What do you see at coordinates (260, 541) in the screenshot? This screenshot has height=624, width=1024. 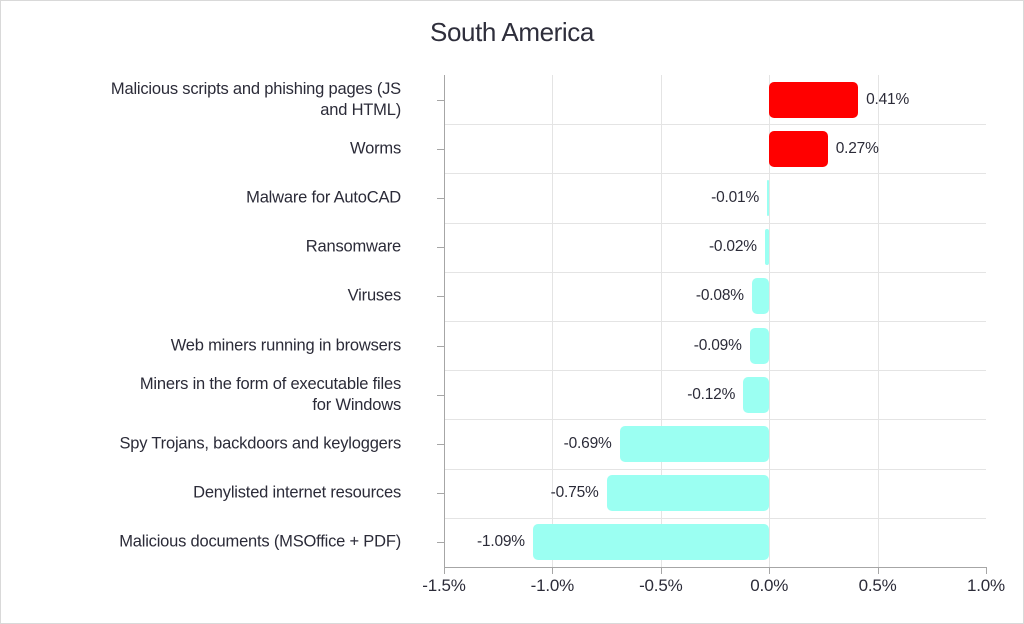 I see `category-label: Malicious documents (MSOffice + PDF)` at bounding box center [260, 541].